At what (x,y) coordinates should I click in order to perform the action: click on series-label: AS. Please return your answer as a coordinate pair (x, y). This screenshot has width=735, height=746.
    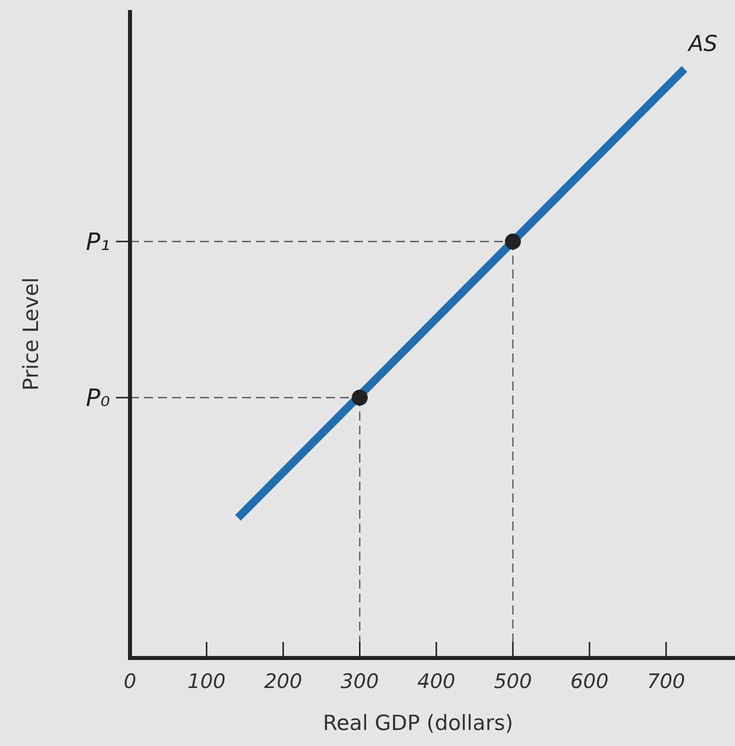
    Looking at the image, I should click on (702, 44).